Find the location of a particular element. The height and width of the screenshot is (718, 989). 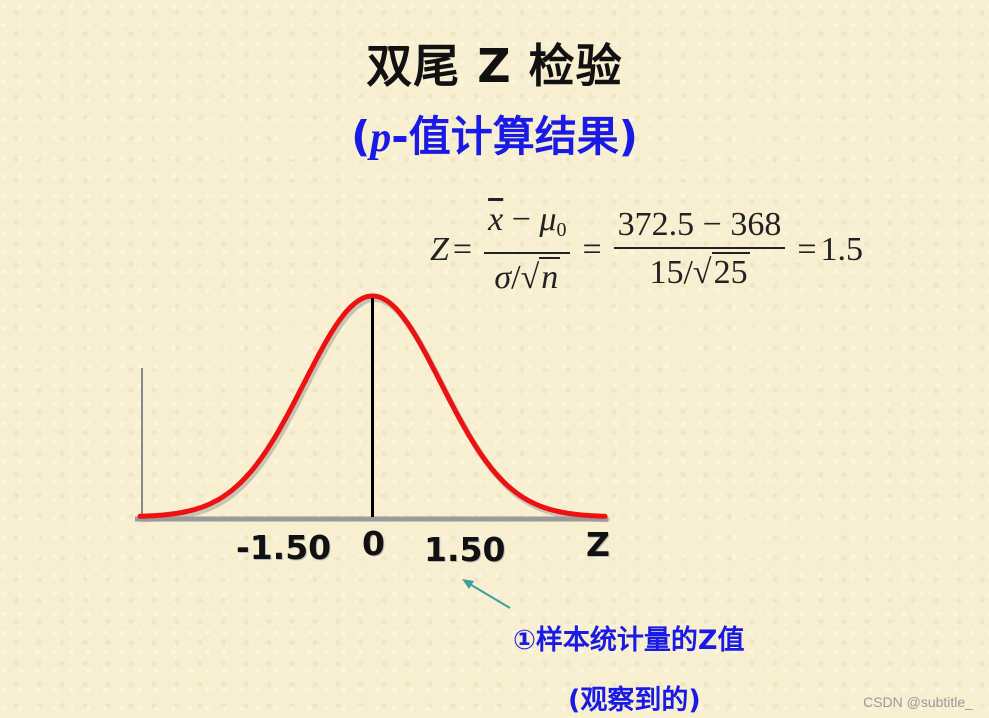

sqrt-25: √25 is located at coordinates (721, 273).